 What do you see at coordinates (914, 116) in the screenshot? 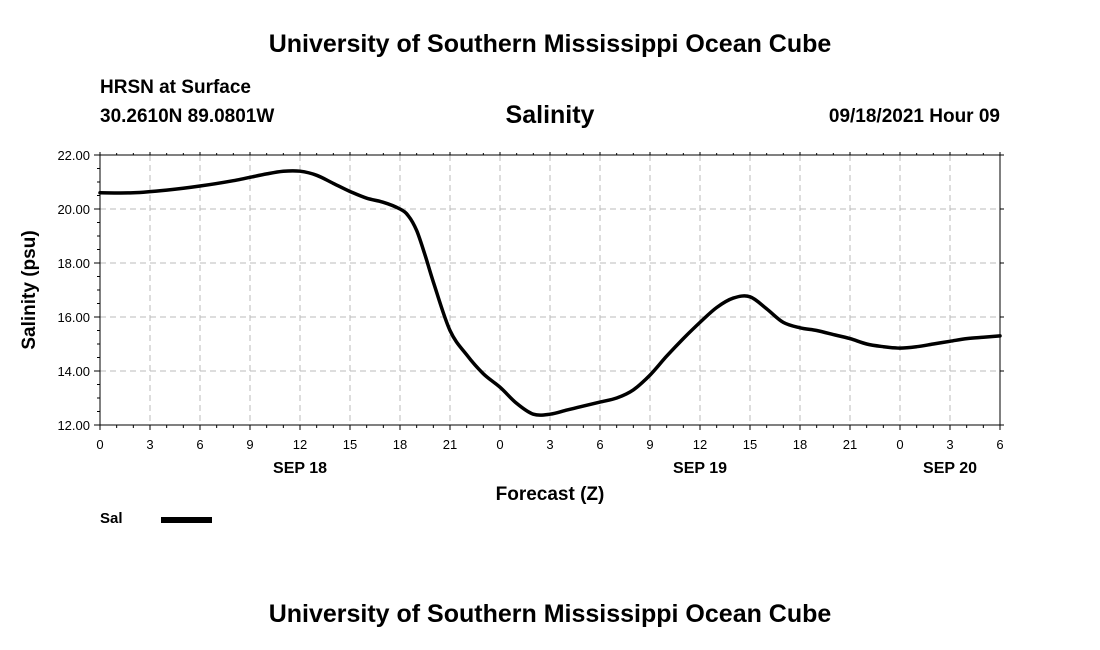
I see `forecast-datetime: 09/18/2021 Hour 09` at bounding box center [914, 116].